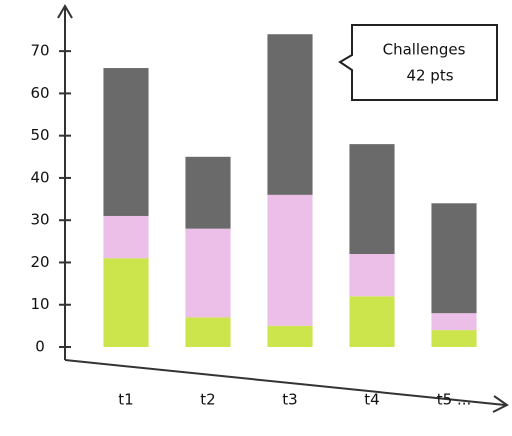 This screenshot has width=512, height=436. I want to click on y-tick-label: 70, so click(39, 51).